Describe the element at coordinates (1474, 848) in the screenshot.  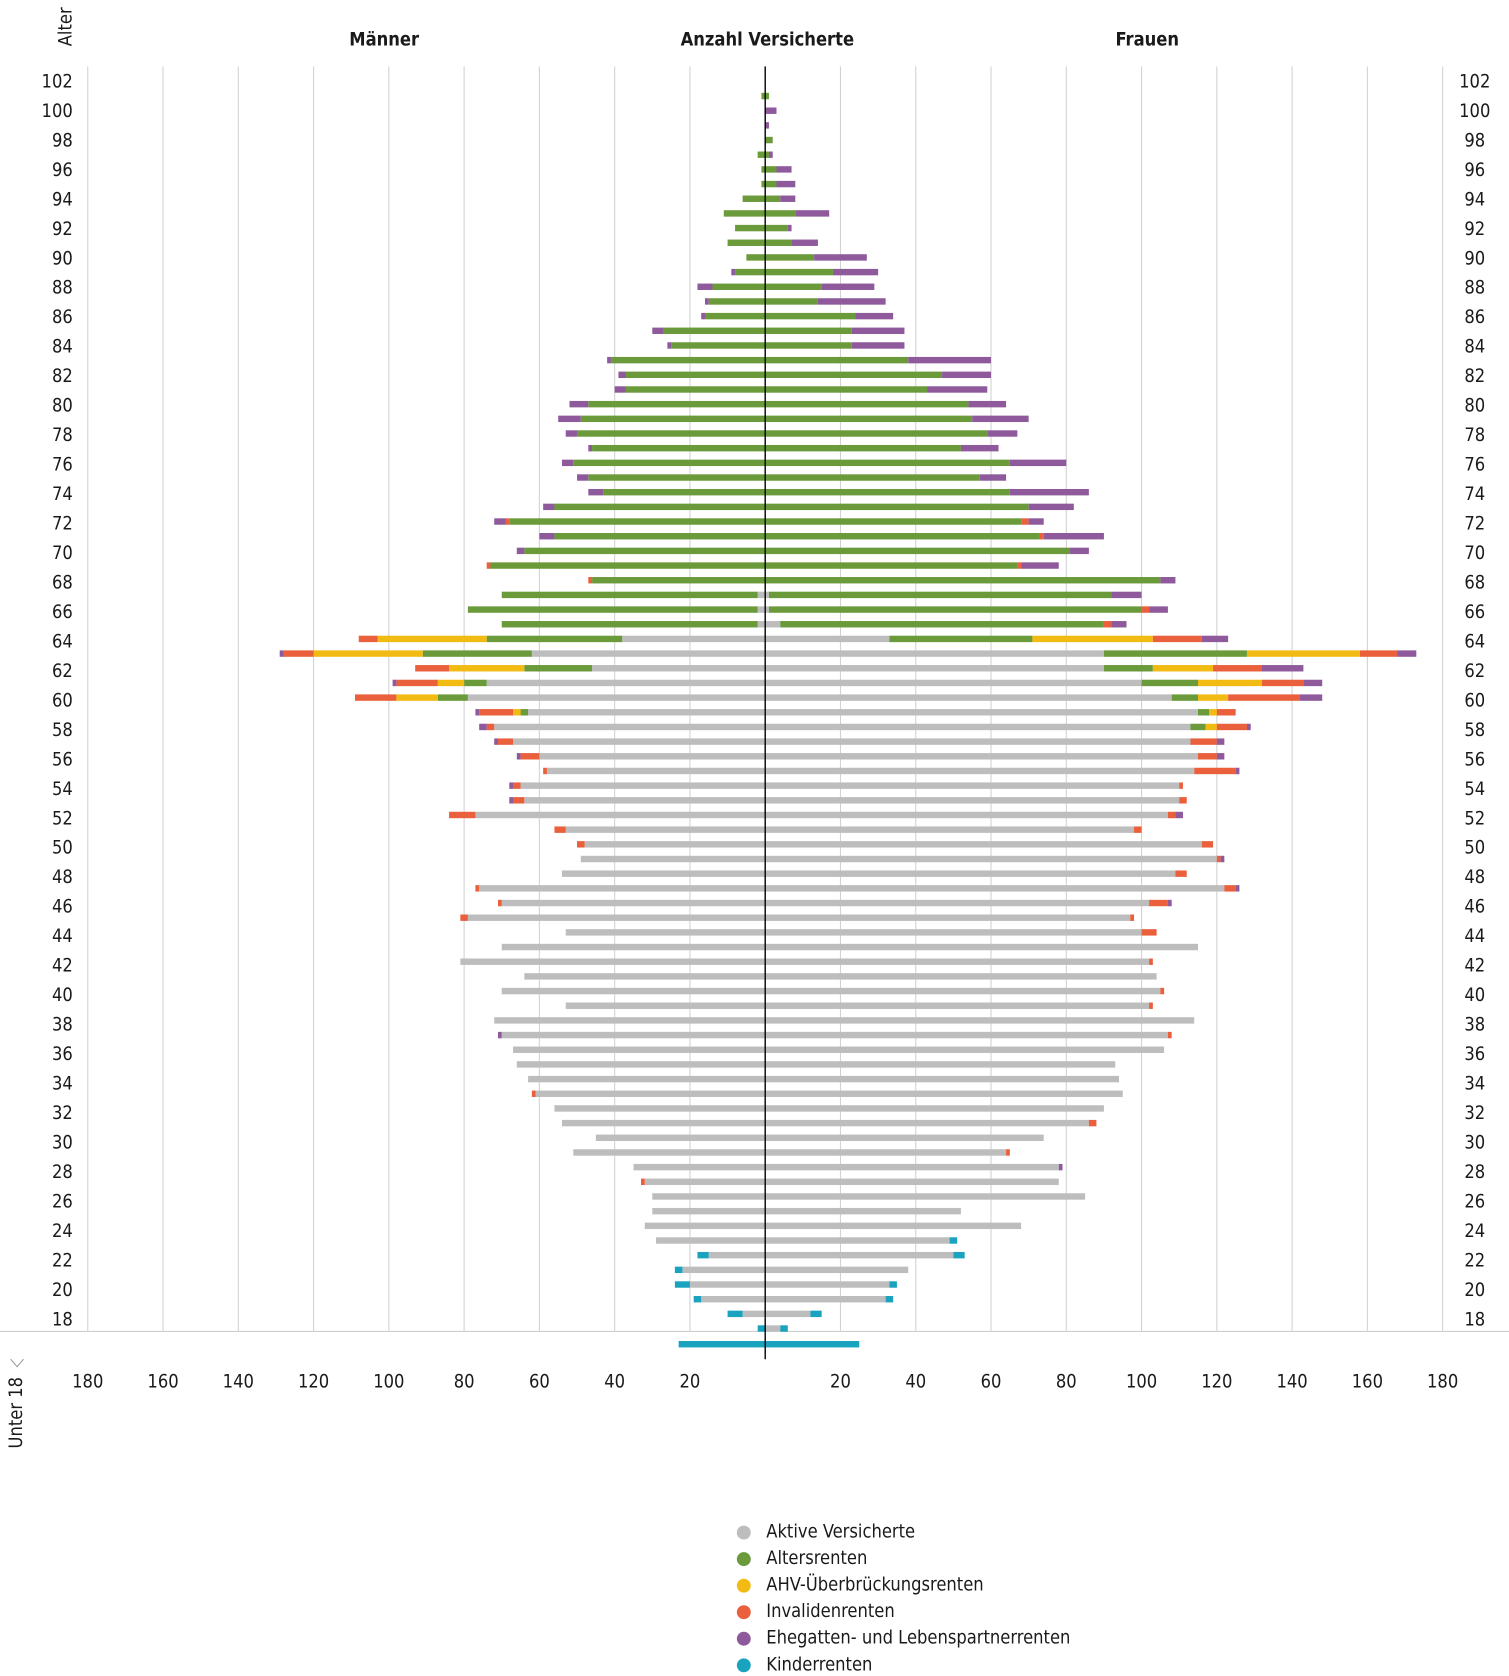
I see `y-tick-label: 50` at that location.